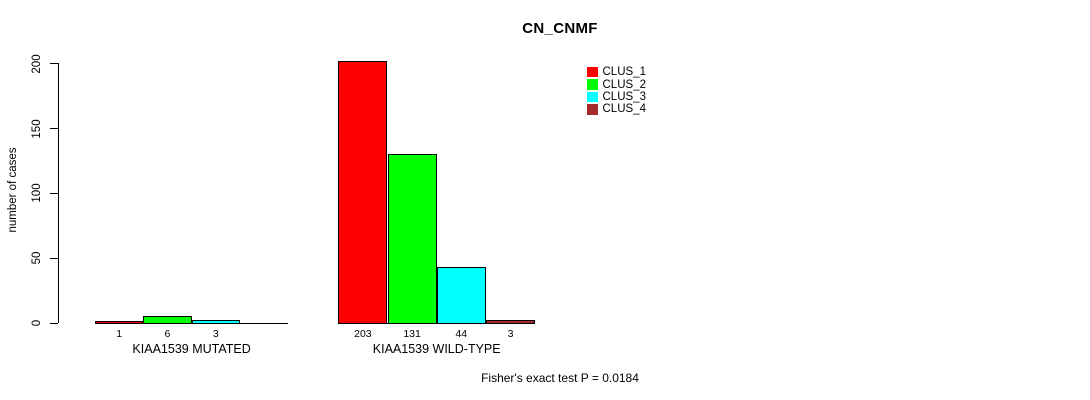  I want to click on y-axis-title: number of cases, so click(13, 190).